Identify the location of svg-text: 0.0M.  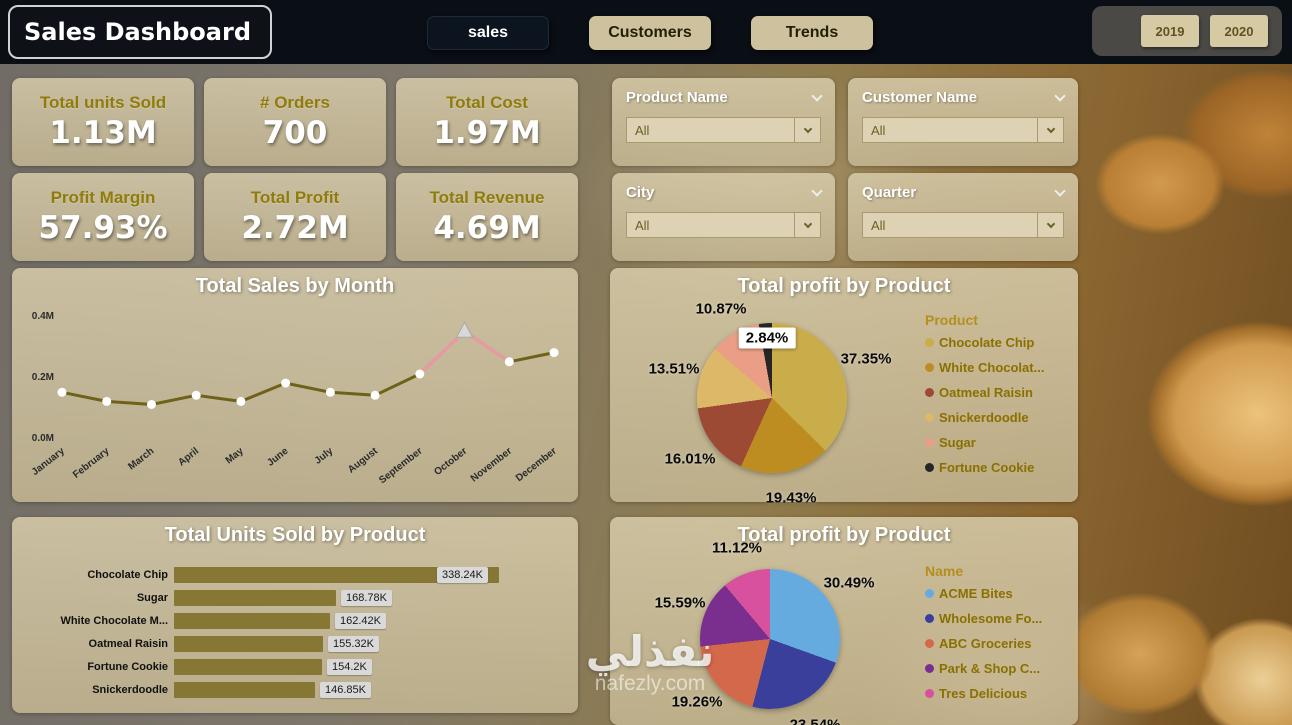
(43, 438).